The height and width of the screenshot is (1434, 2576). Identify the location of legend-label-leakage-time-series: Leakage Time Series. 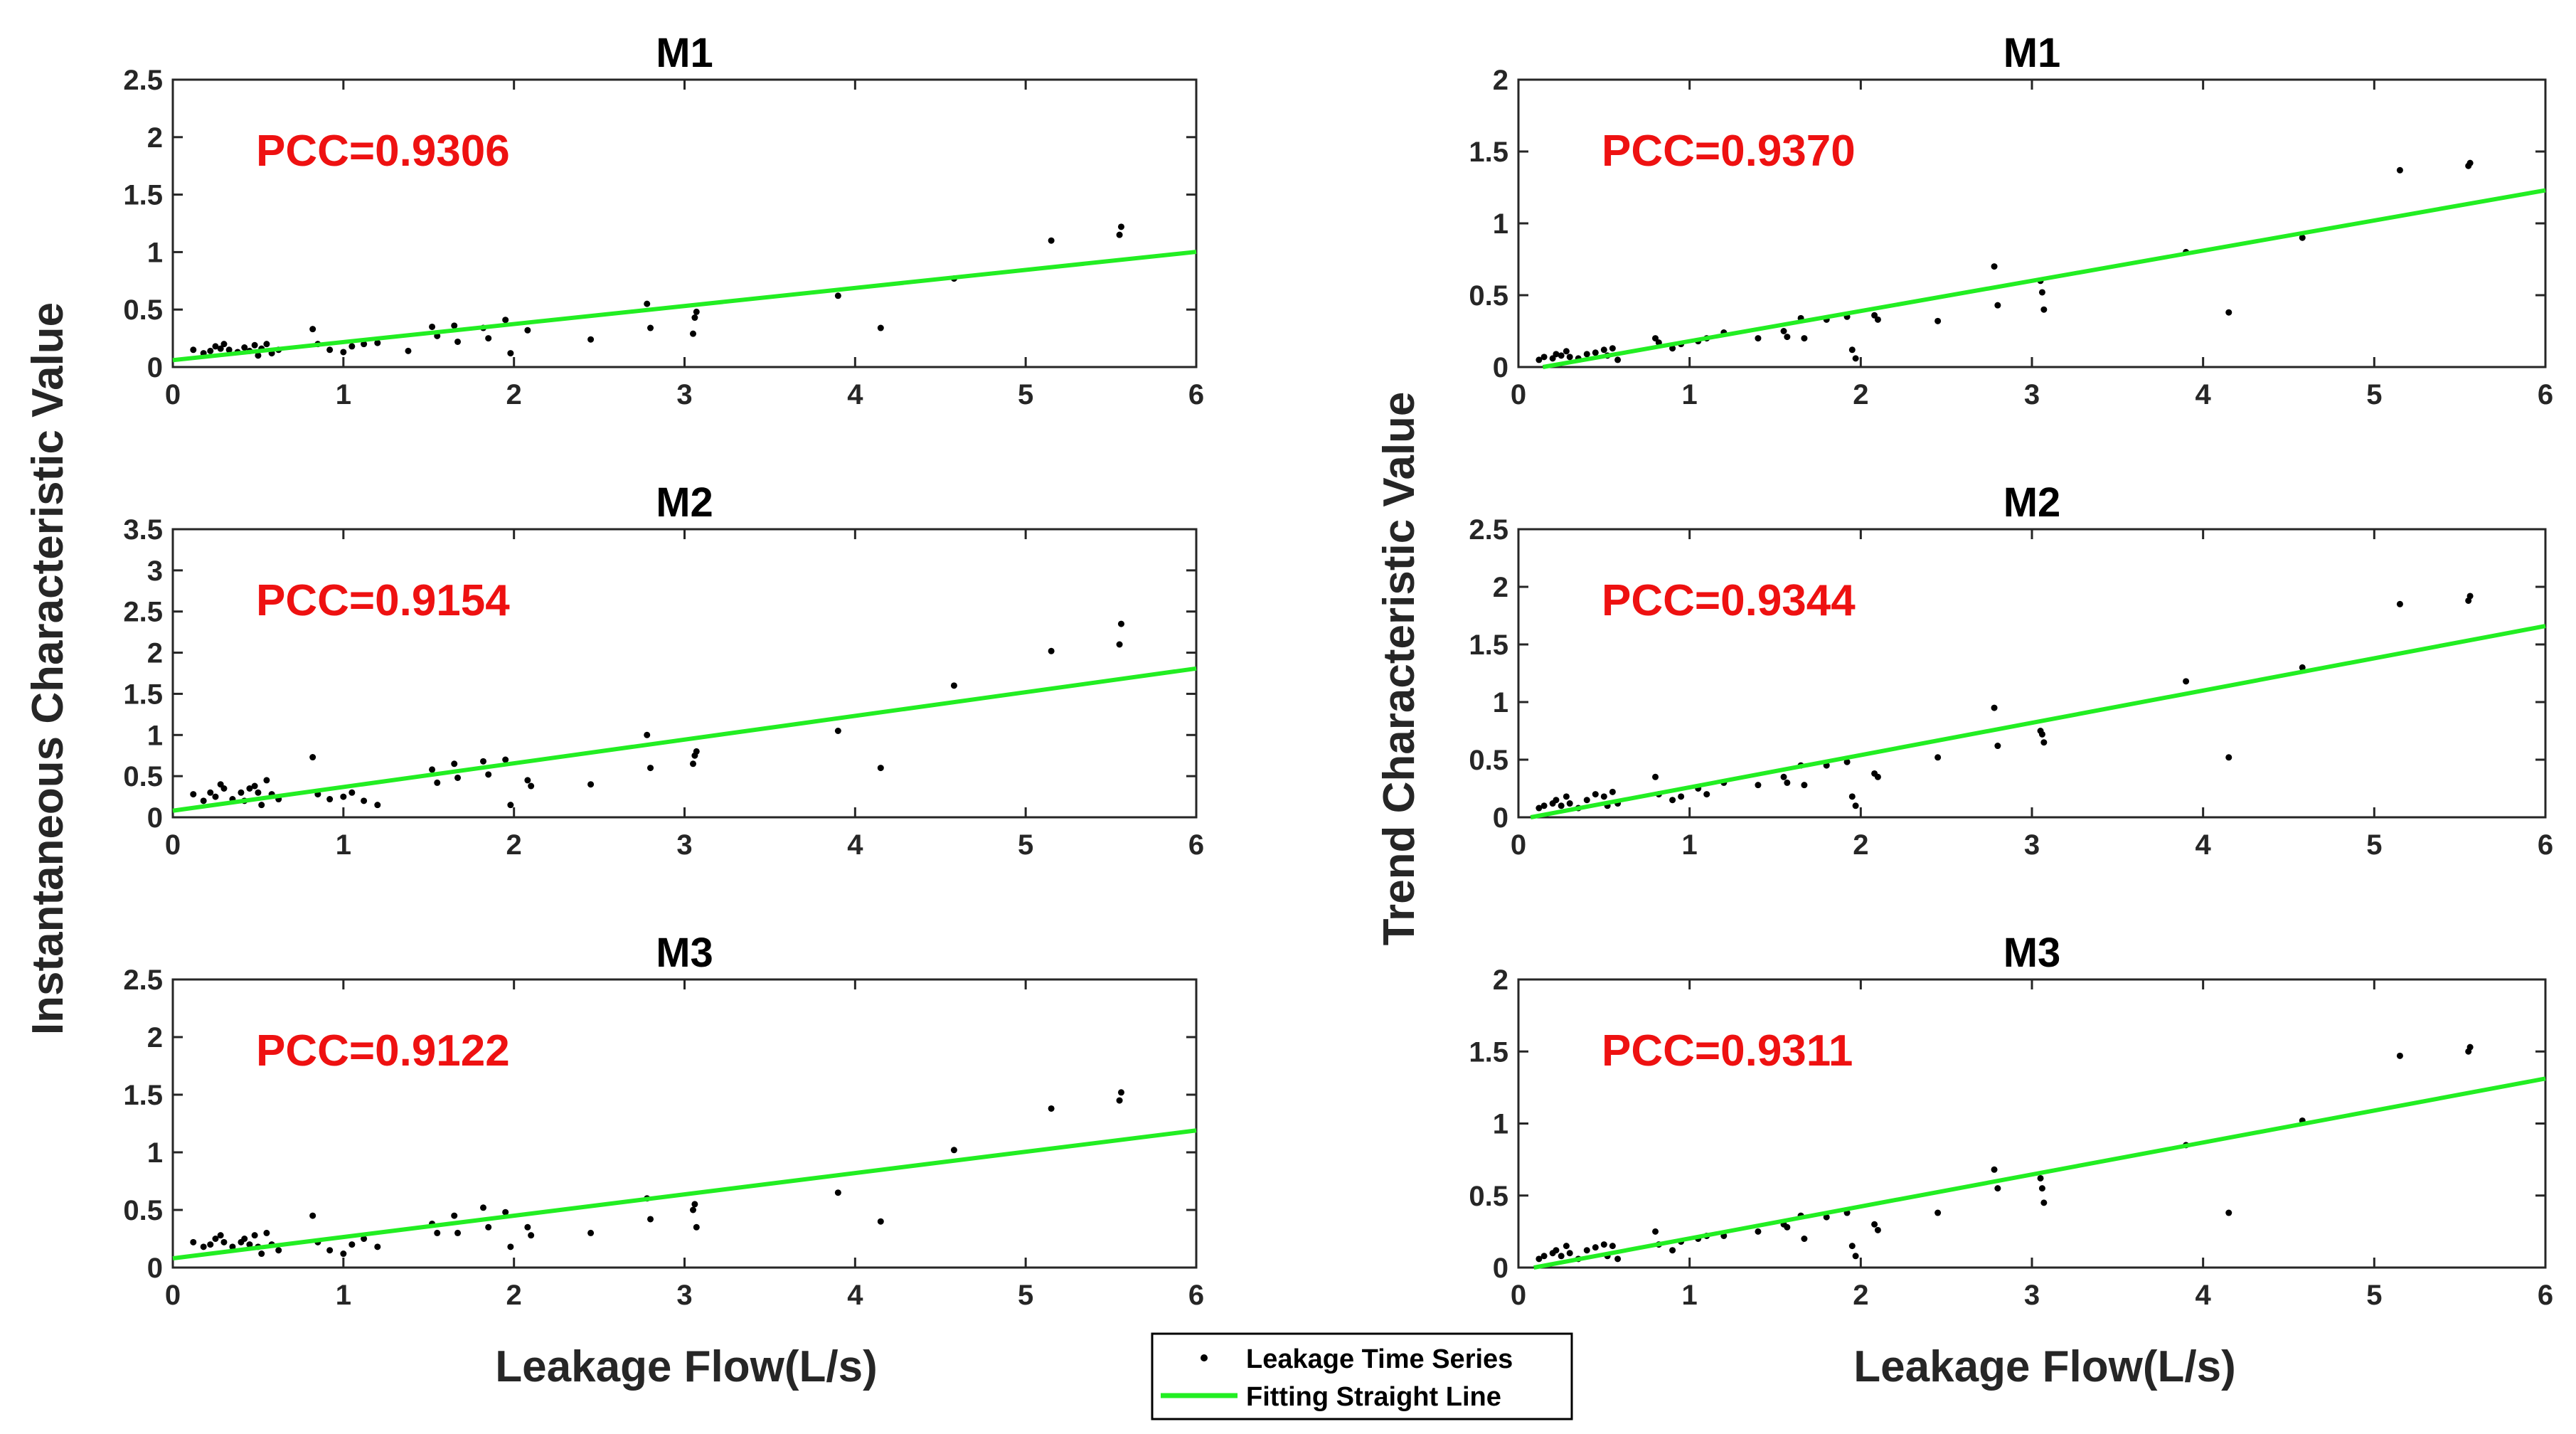
(1379, 1359).